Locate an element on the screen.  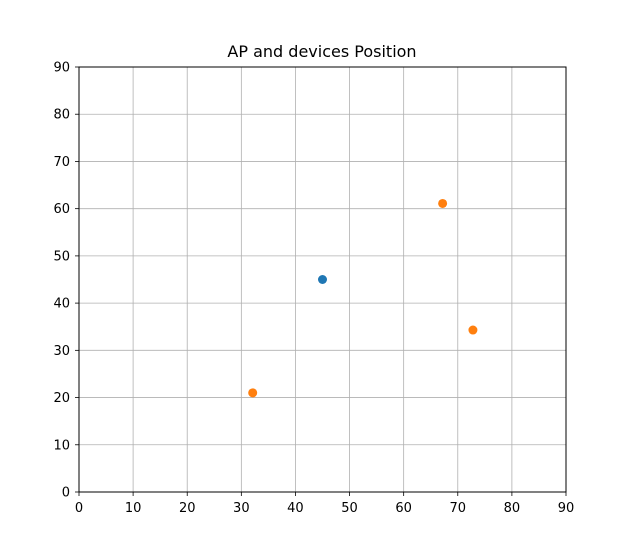
chart-title: AP and devices Position is located at coordinates (321, 51).